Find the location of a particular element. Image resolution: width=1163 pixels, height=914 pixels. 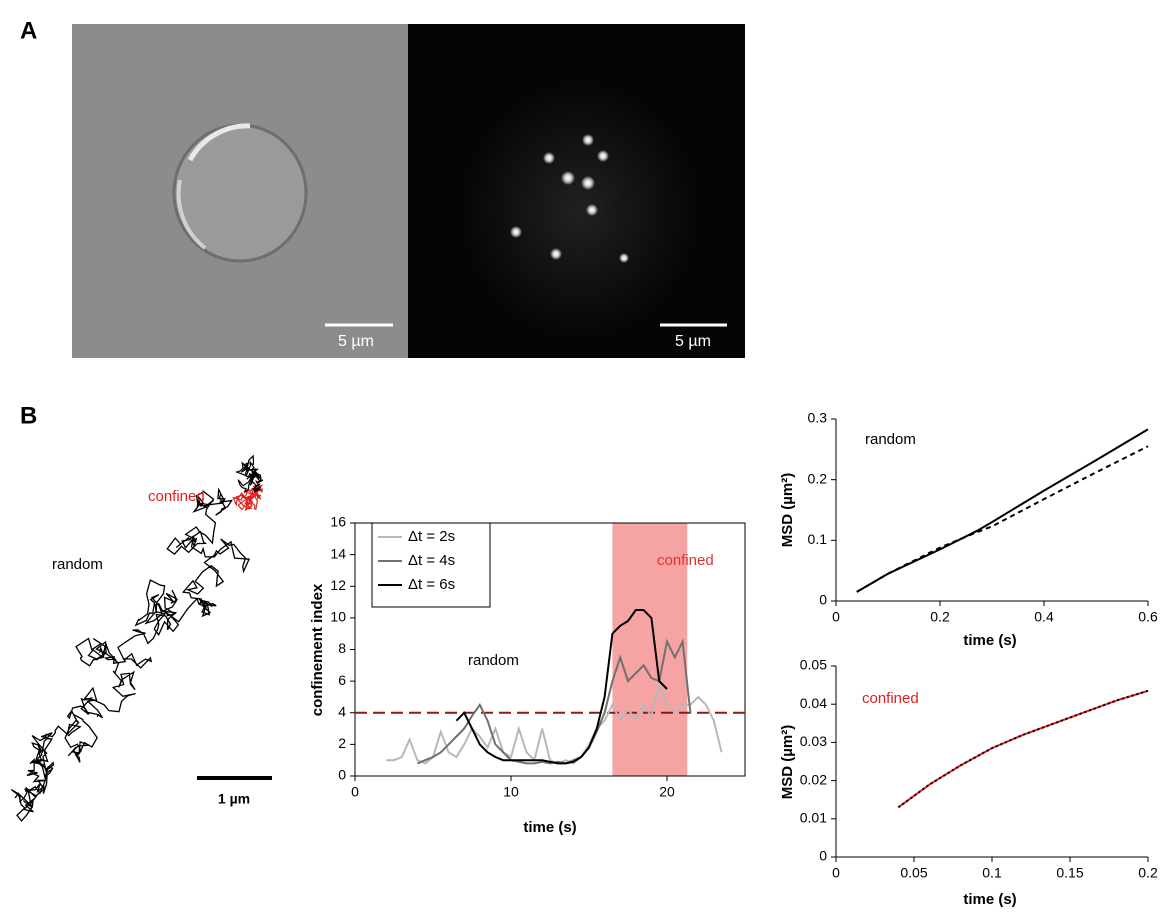

fluorescent-spots is located at coordinates (569, 198).